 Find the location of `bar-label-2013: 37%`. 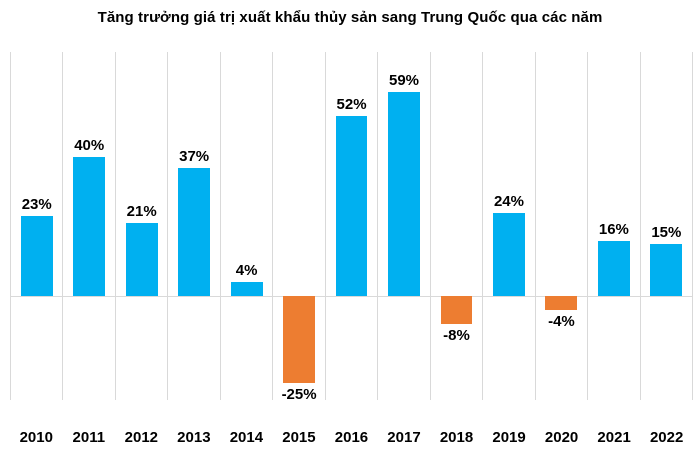

bar-label-2013: 37% is located at coordinates (194, 156).